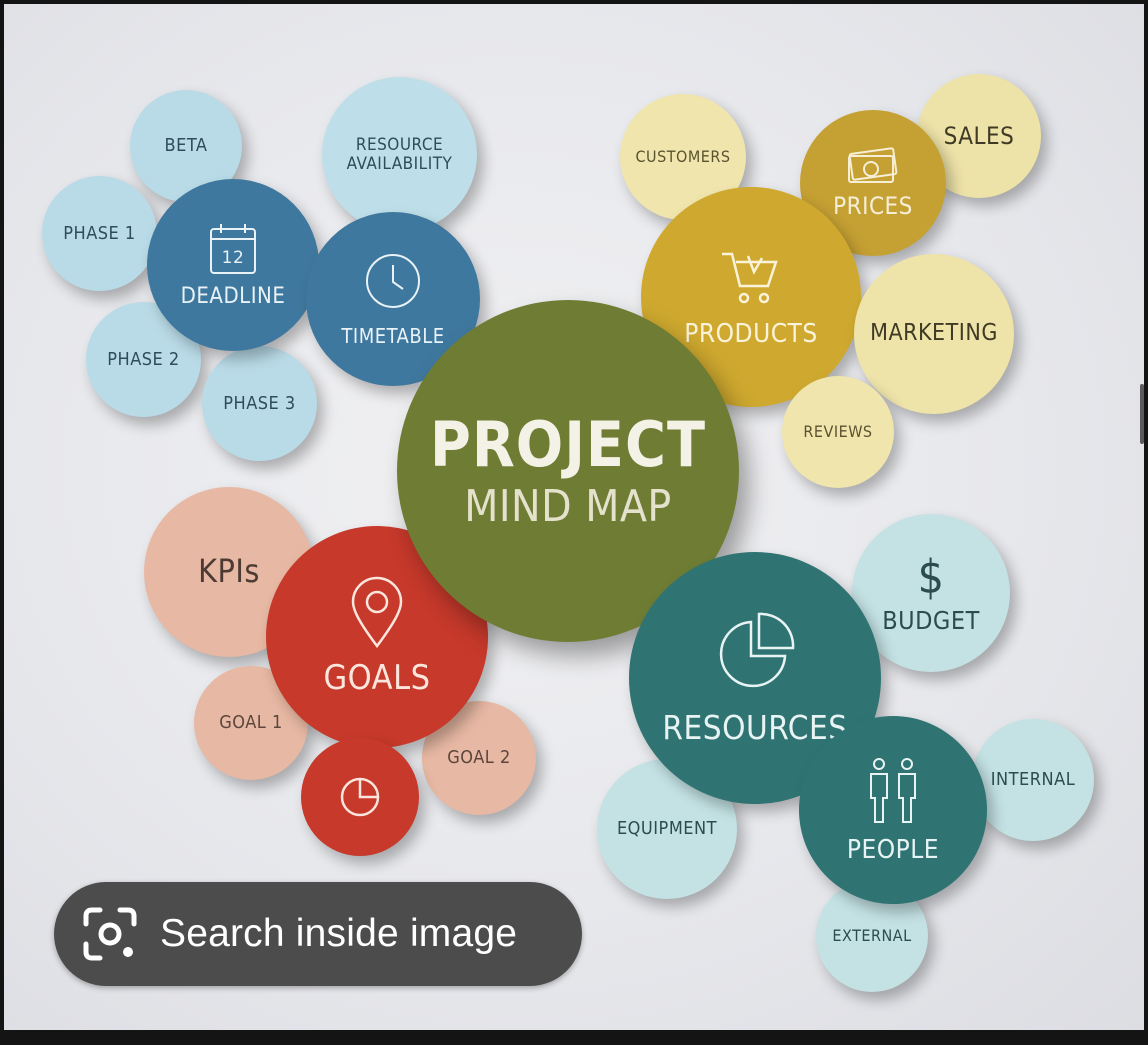  I want to click on label-deadline: DEADLINE, so click(233, 296).